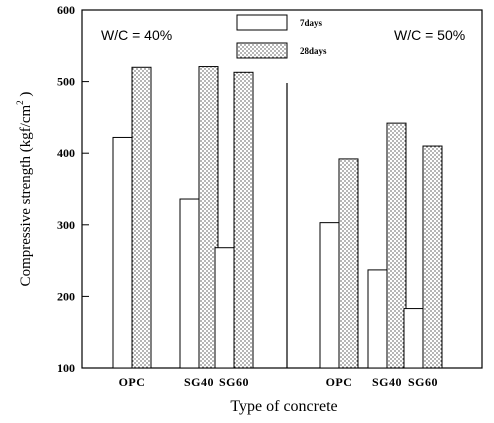 This screenshot has height=423, width=494. What do you see at coordinates (20, 102) in the screenshot?
I see `y-axis-title-superscript: 2` at bounding box center [20, 102].